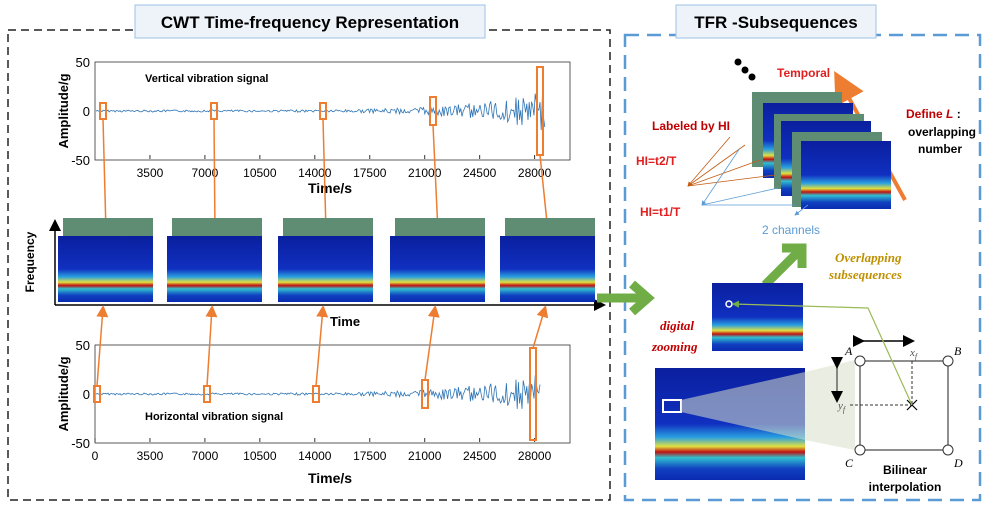 The width and height of the screenshot is (988, 507). I want to click on zoomed-tfr-image, so click(757, 317).